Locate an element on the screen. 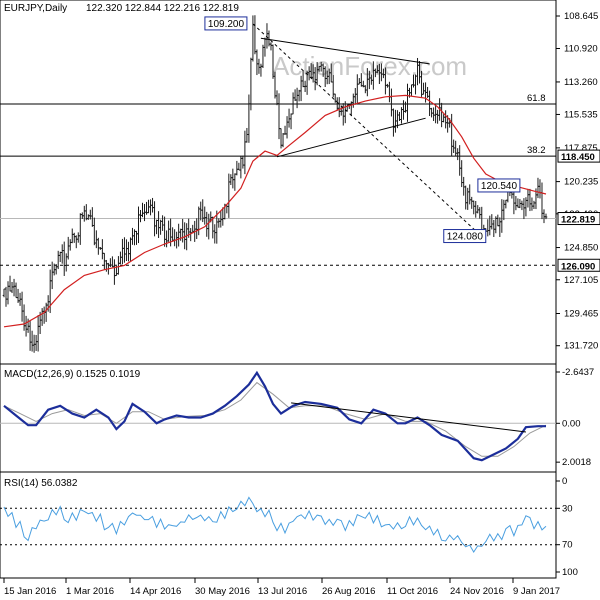 Image resolution: width=600 pixels, height=600 pixels. price-y-tick-label: 131.720 is located at coordinates (581, 346).